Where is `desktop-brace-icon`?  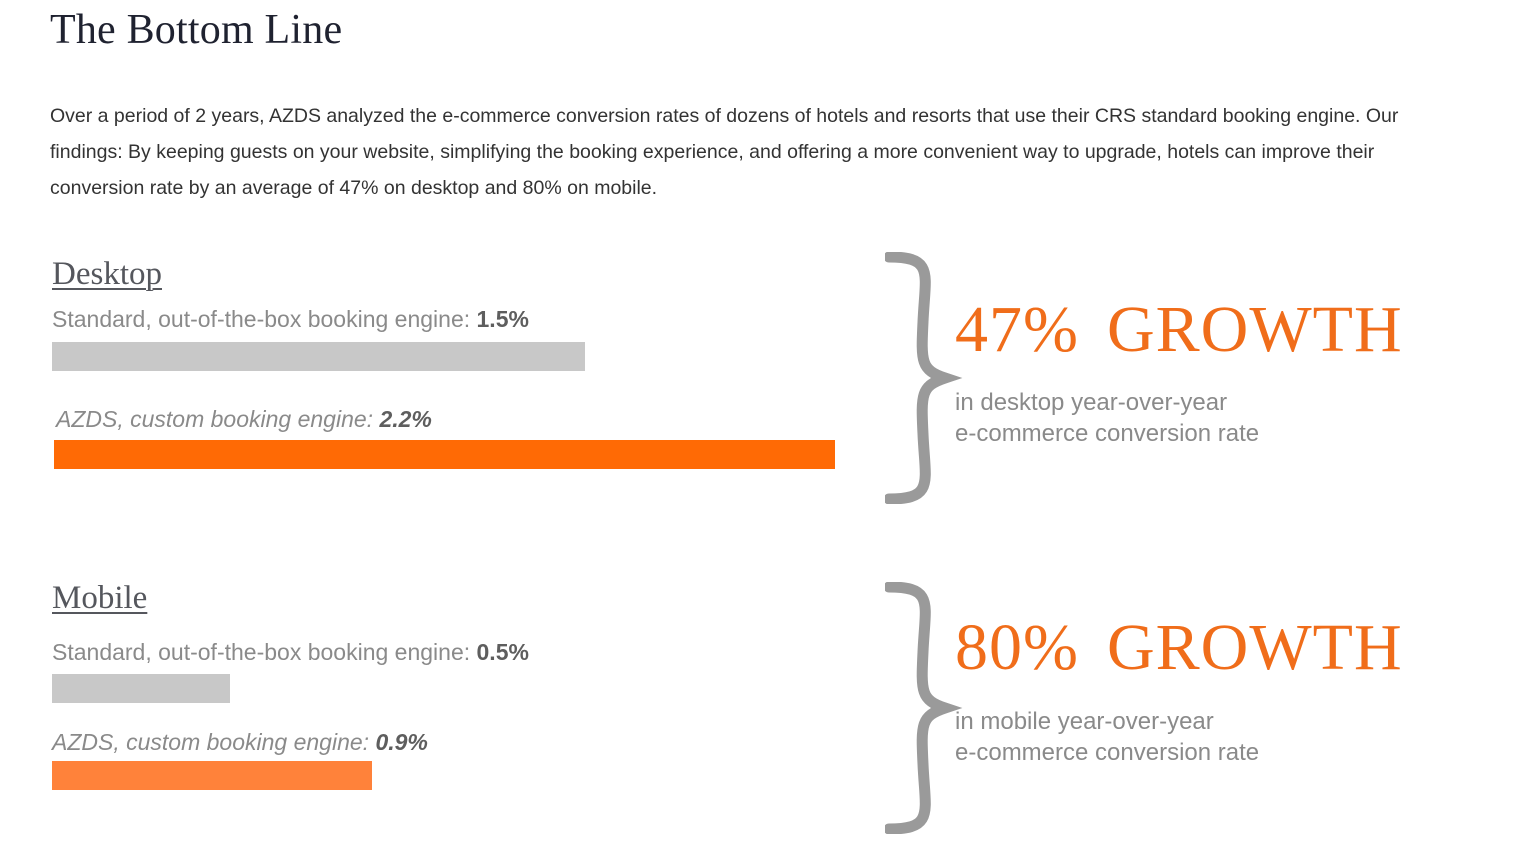 desktop-brace-icon is located at coordinates (924, 378).